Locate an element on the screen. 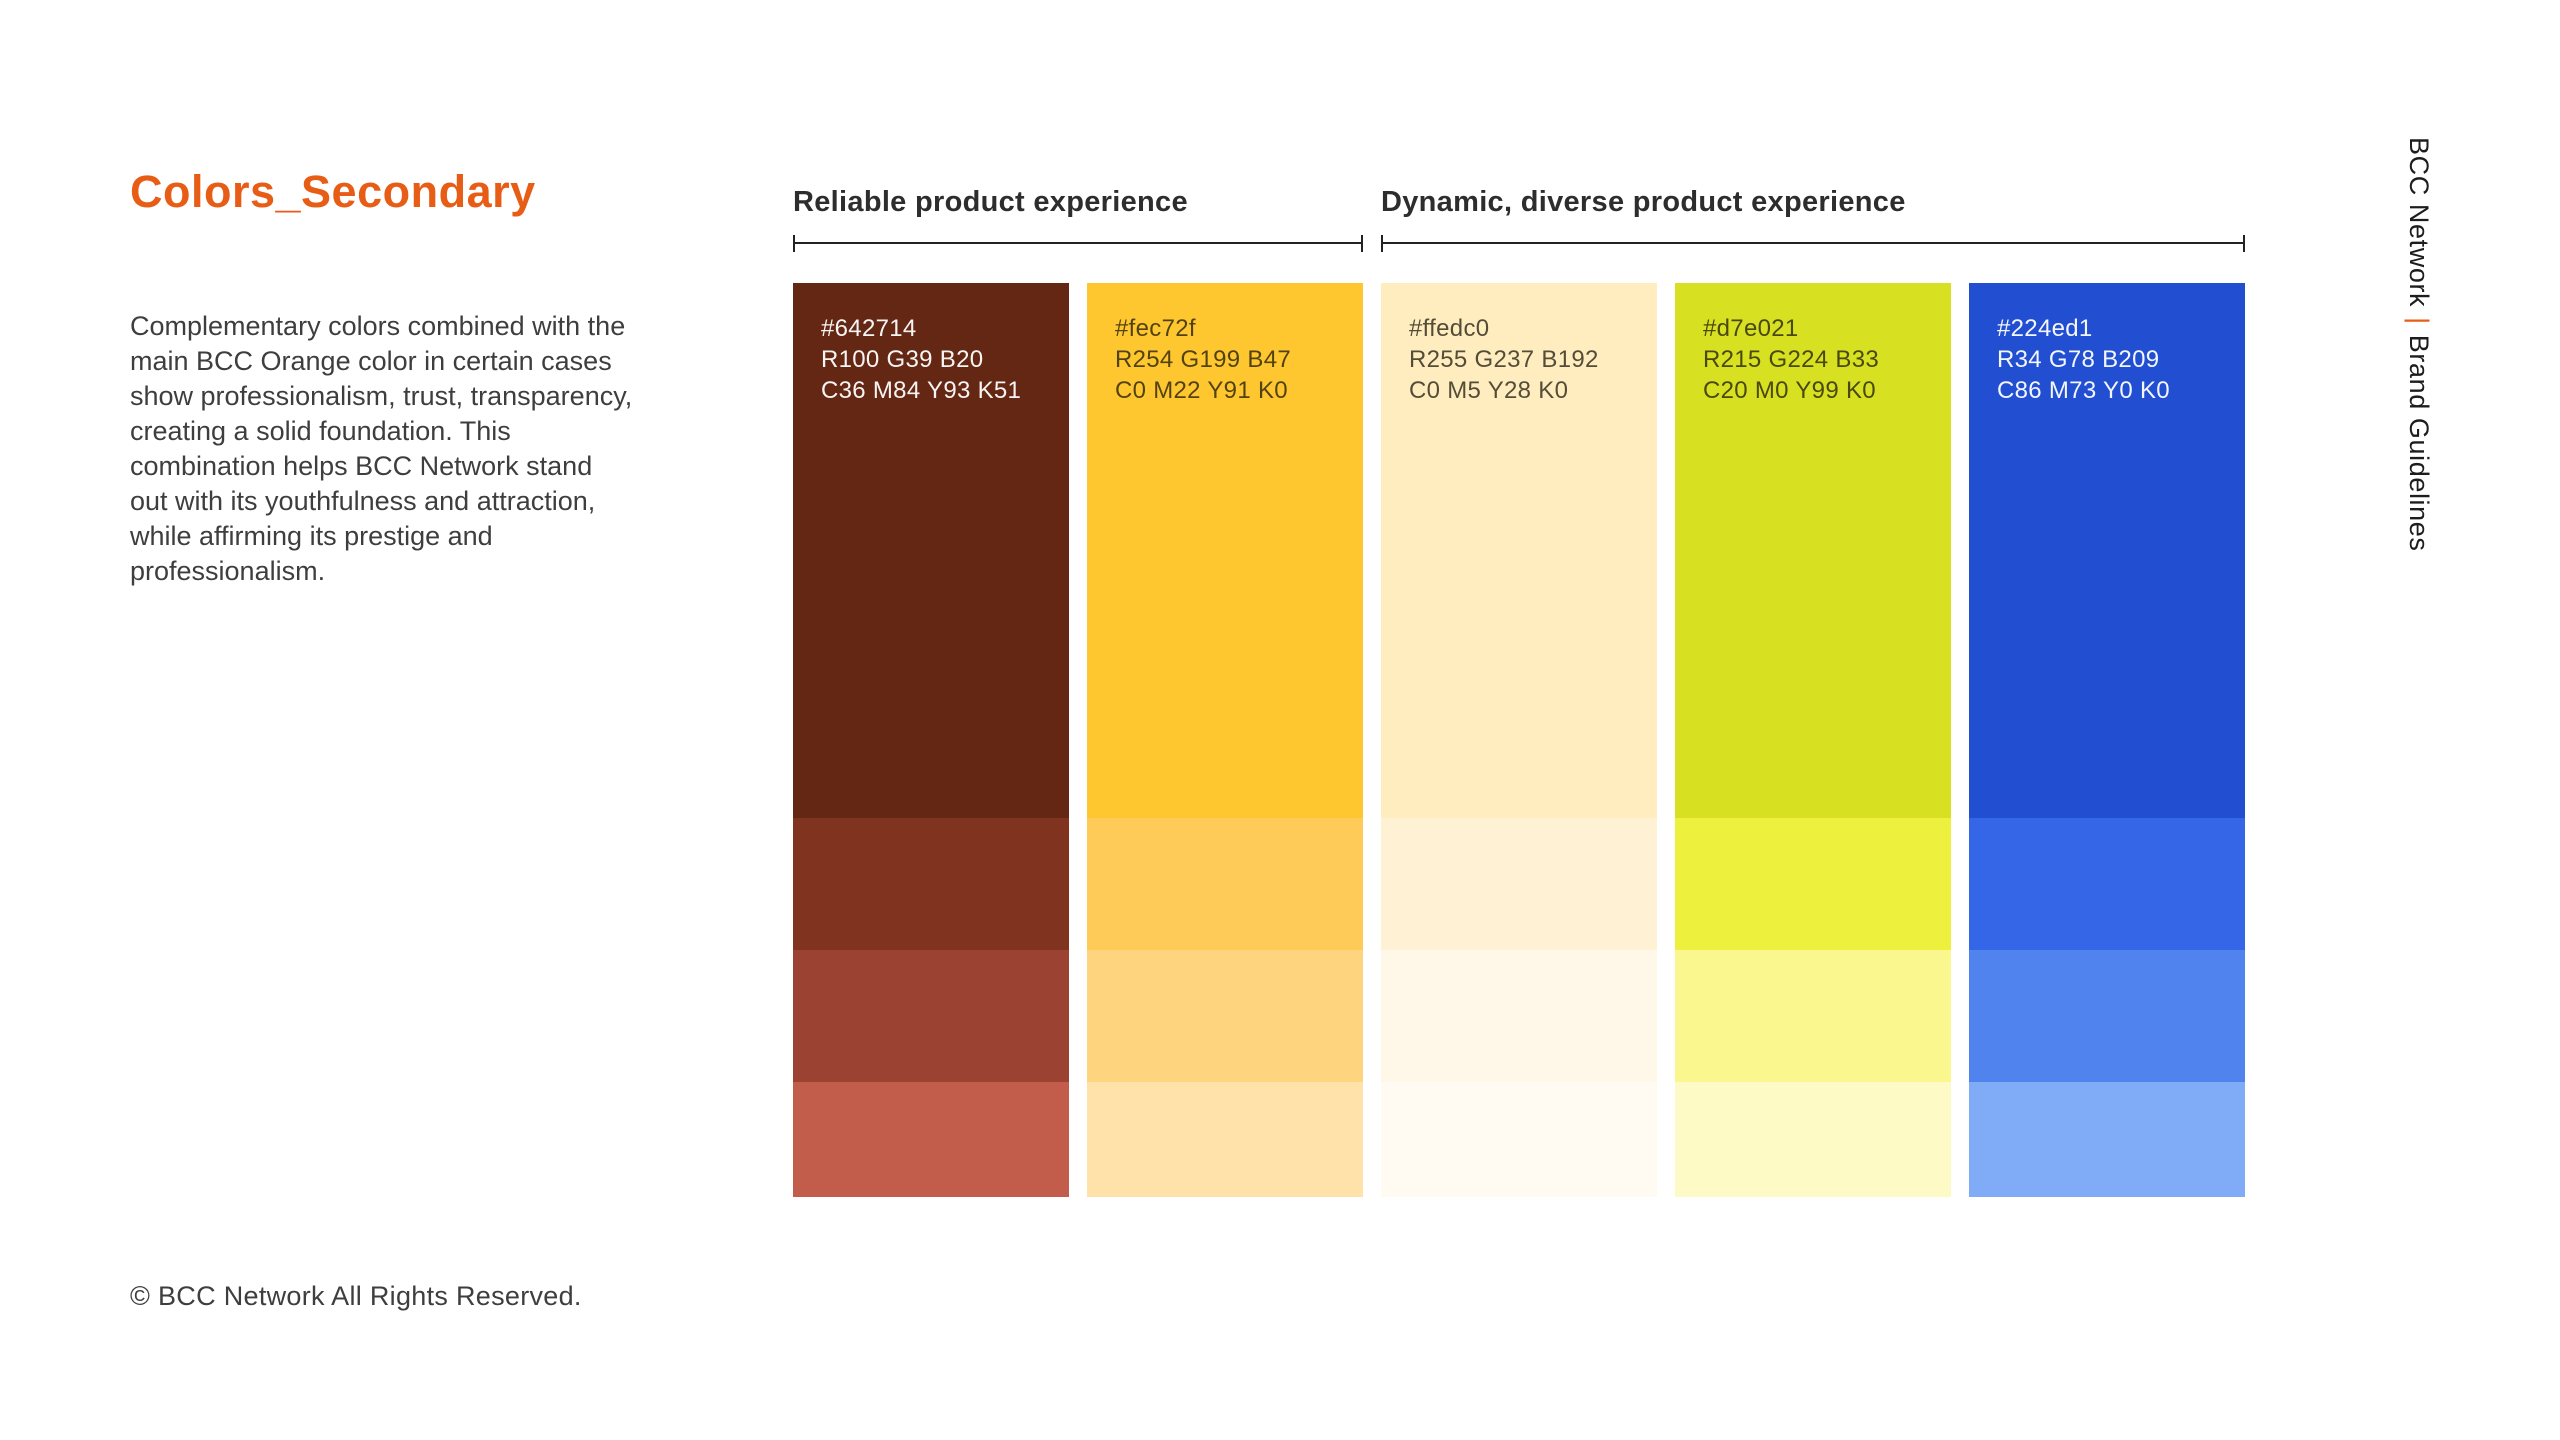 The image size is (2560, 1440). swatch-label: #fec72f R254 G199 B47 C0 M22 Y91 K0 is located at coordinates (1225, 344).